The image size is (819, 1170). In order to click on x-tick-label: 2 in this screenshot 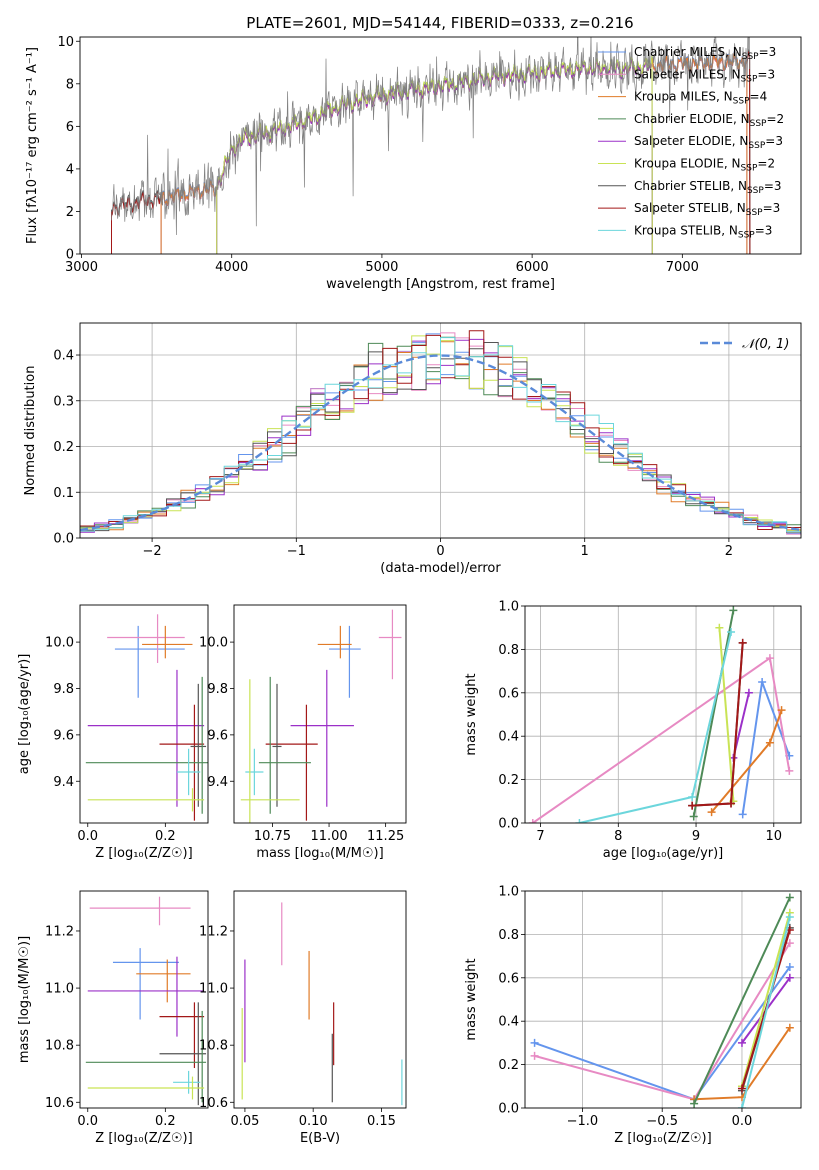, I will do `click(729, 551)`.